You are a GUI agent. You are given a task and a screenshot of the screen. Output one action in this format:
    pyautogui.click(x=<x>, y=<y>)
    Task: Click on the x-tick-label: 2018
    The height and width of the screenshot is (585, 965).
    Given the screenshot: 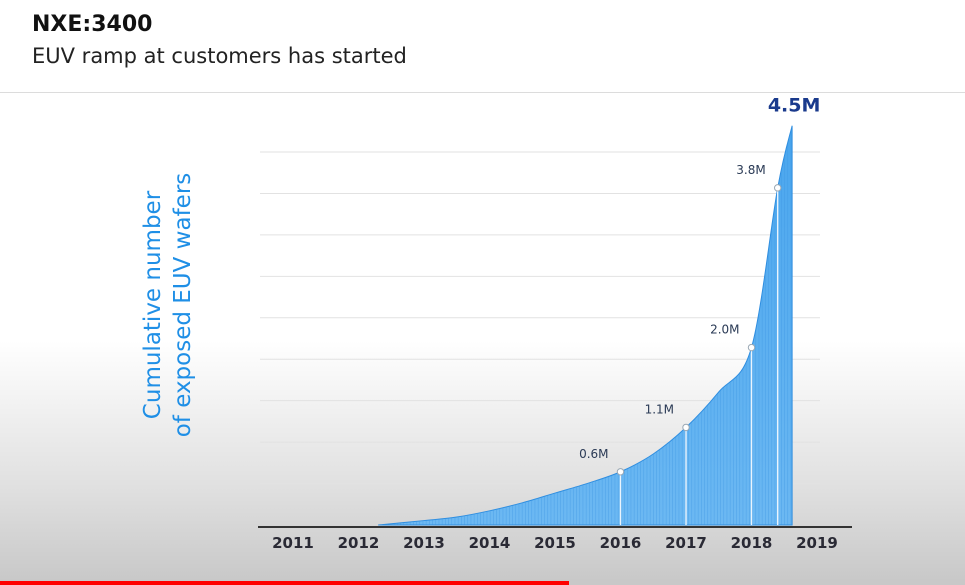 What is the action you would take?
    pyautogui.click(x=752, y=543)
    